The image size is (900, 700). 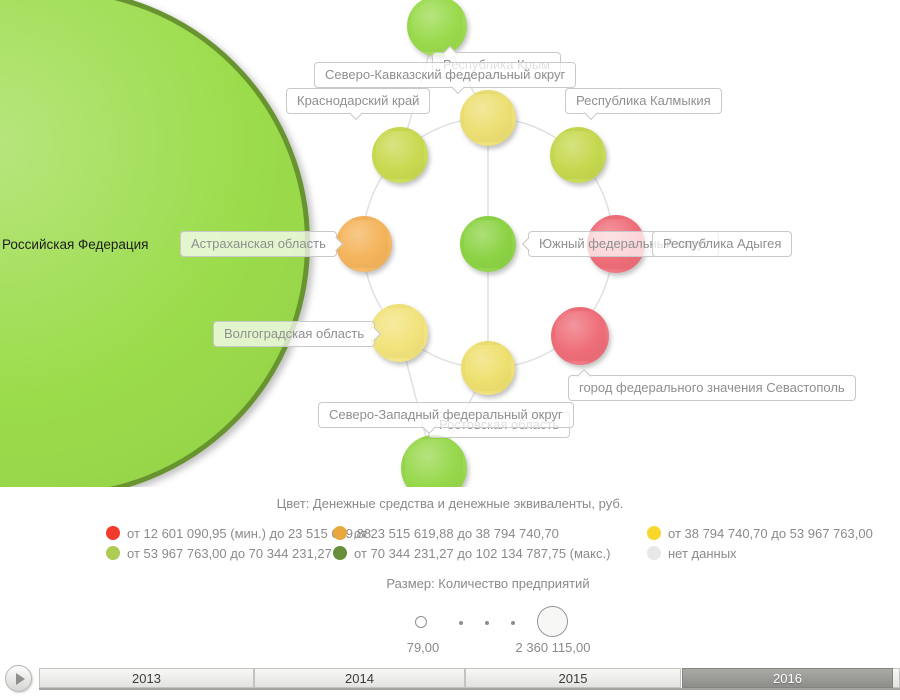 What do you see at coordinates (437, 28) in the screenshot?
I see `bubble-krym` at bounding box center [437, 28].